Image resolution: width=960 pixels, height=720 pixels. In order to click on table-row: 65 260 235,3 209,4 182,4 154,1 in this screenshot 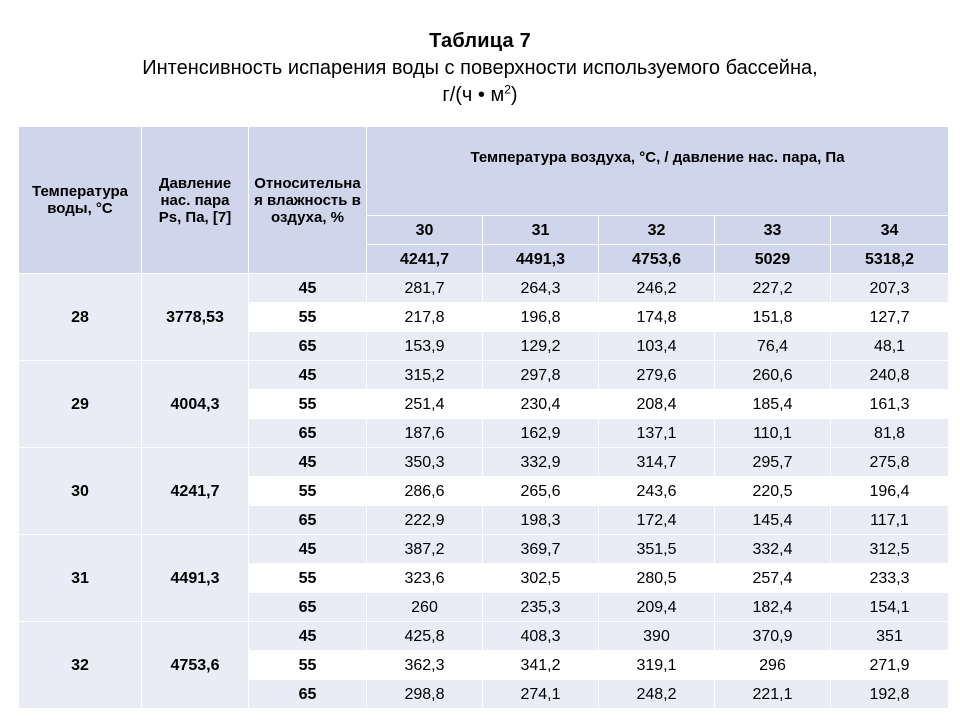, I will do `click(484, 607)`.